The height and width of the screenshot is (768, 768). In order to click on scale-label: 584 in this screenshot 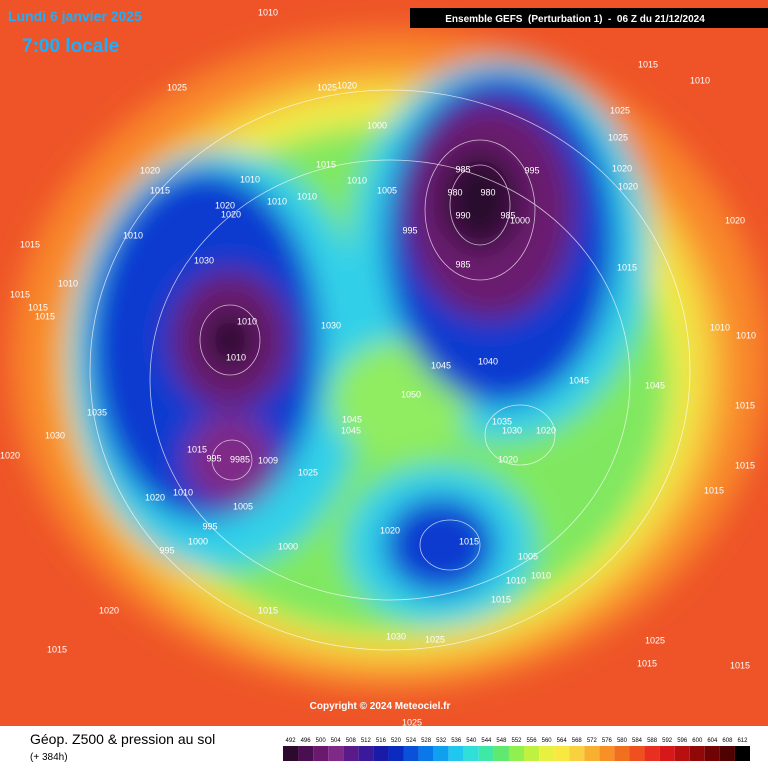, I will do `click(637, 741)`.